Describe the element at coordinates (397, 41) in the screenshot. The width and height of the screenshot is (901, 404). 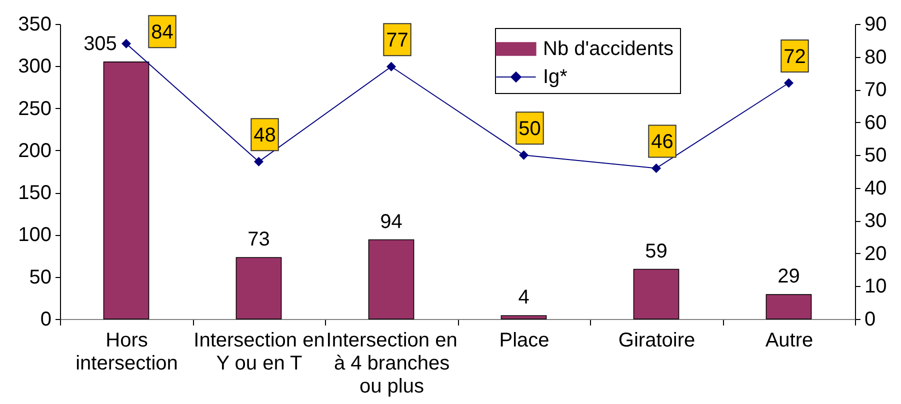
I see `data-label: 77` at that location.